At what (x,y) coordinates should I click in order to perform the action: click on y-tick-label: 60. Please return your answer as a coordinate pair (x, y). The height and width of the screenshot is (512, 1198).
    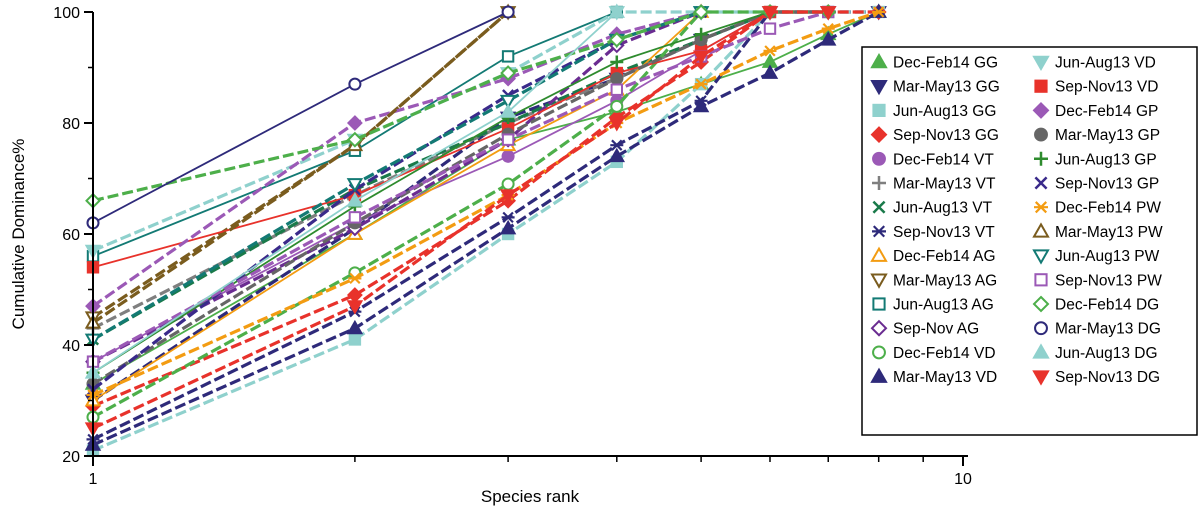
    Looking at the image, I should click on (71, 235).